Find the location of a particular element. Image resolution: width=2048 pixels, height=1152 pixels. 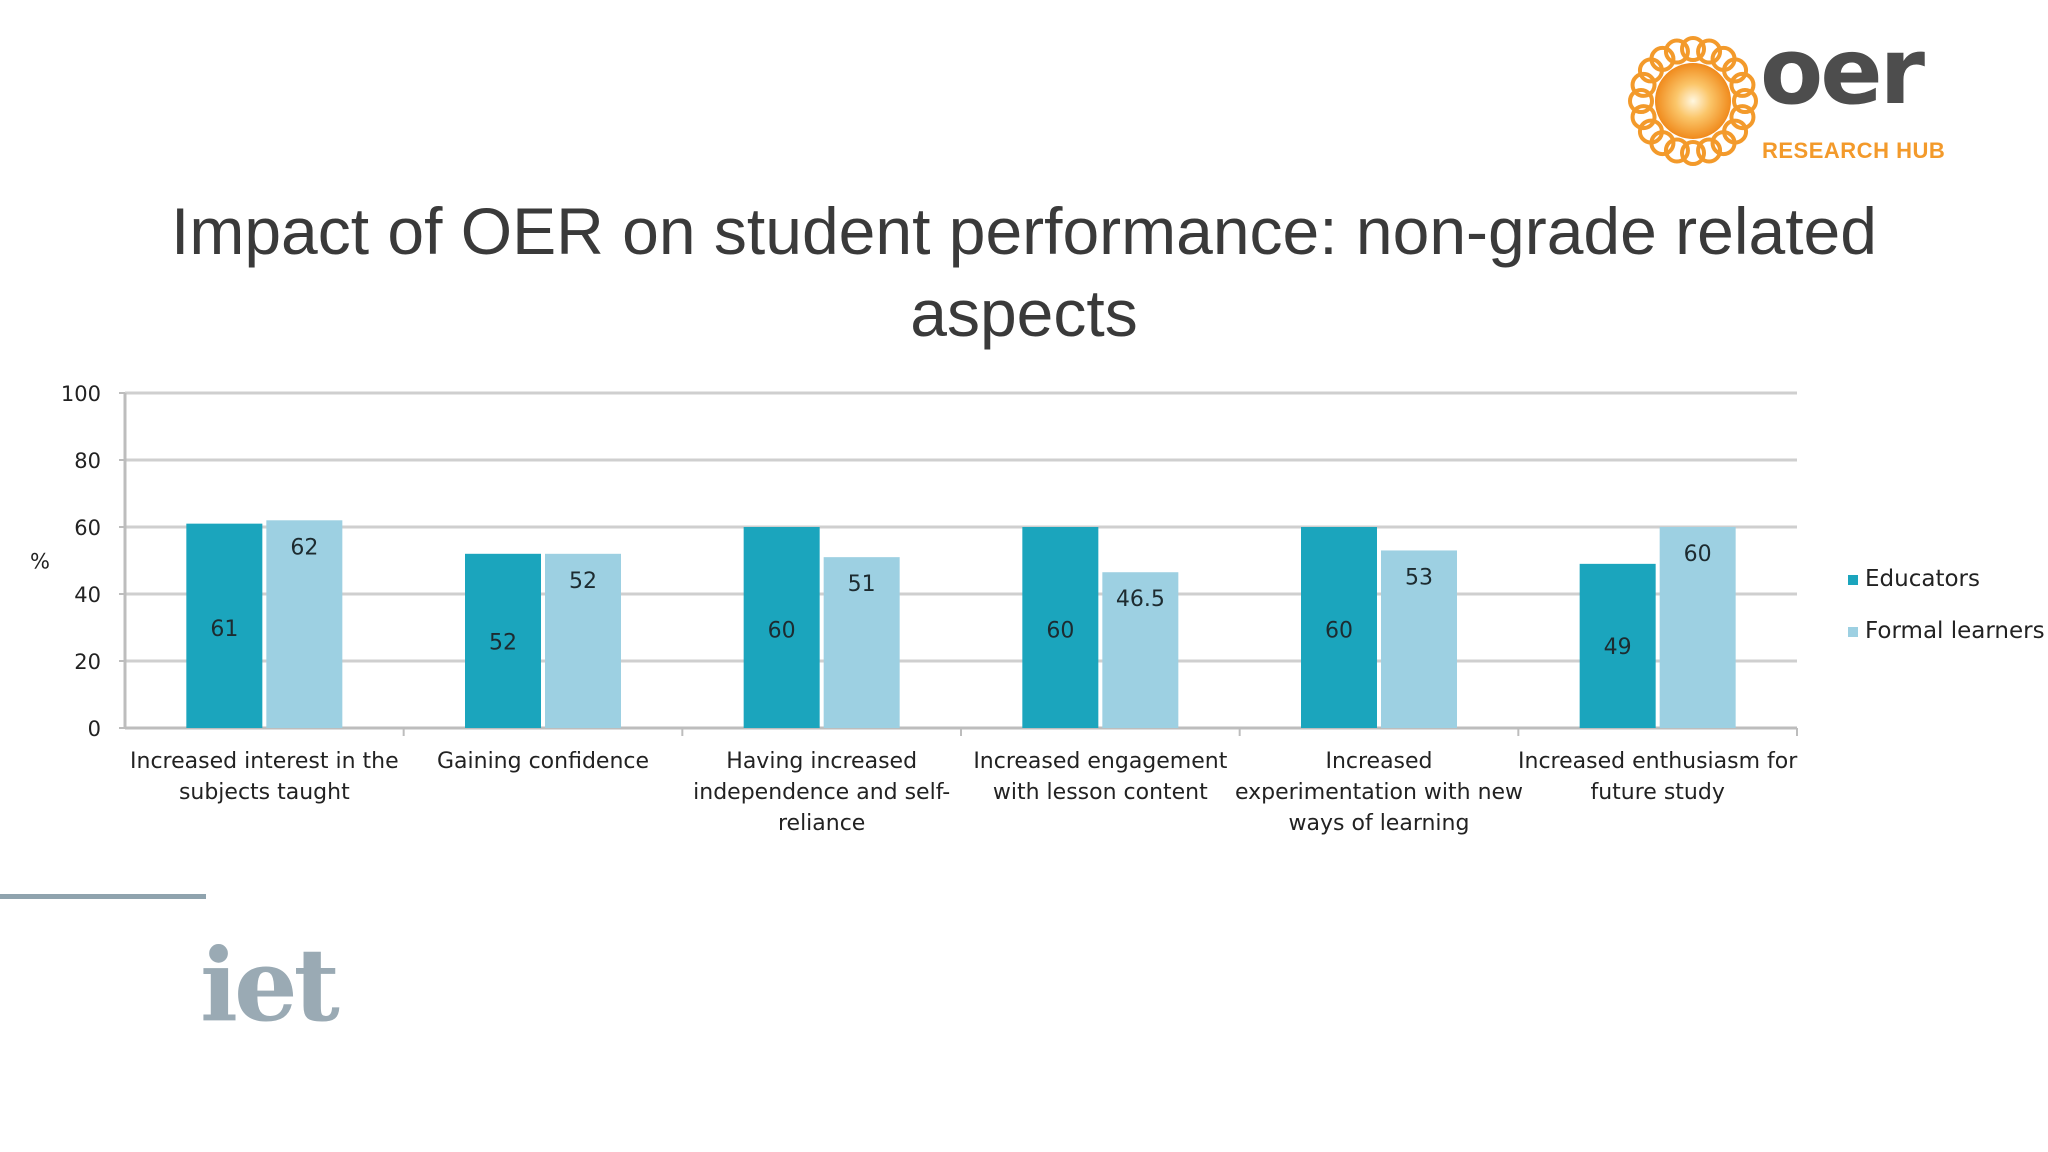

data-label: 62 is located at coordinates (304, 547).